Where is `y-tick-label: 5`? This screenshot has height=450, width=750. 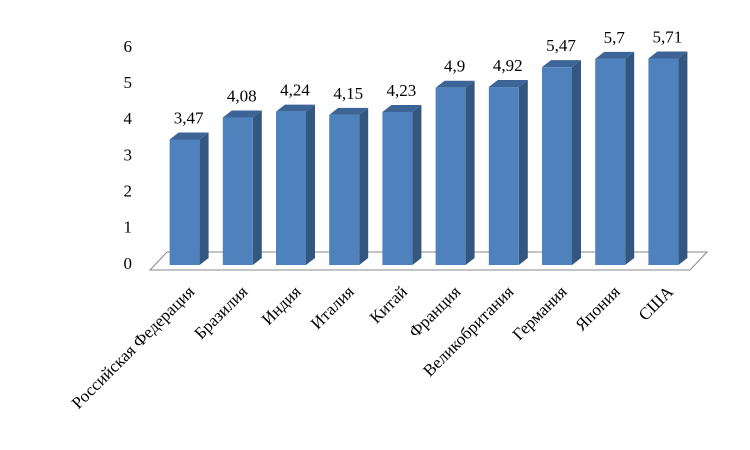 y-tick-label: 5 is located at coordinates (128, 82).